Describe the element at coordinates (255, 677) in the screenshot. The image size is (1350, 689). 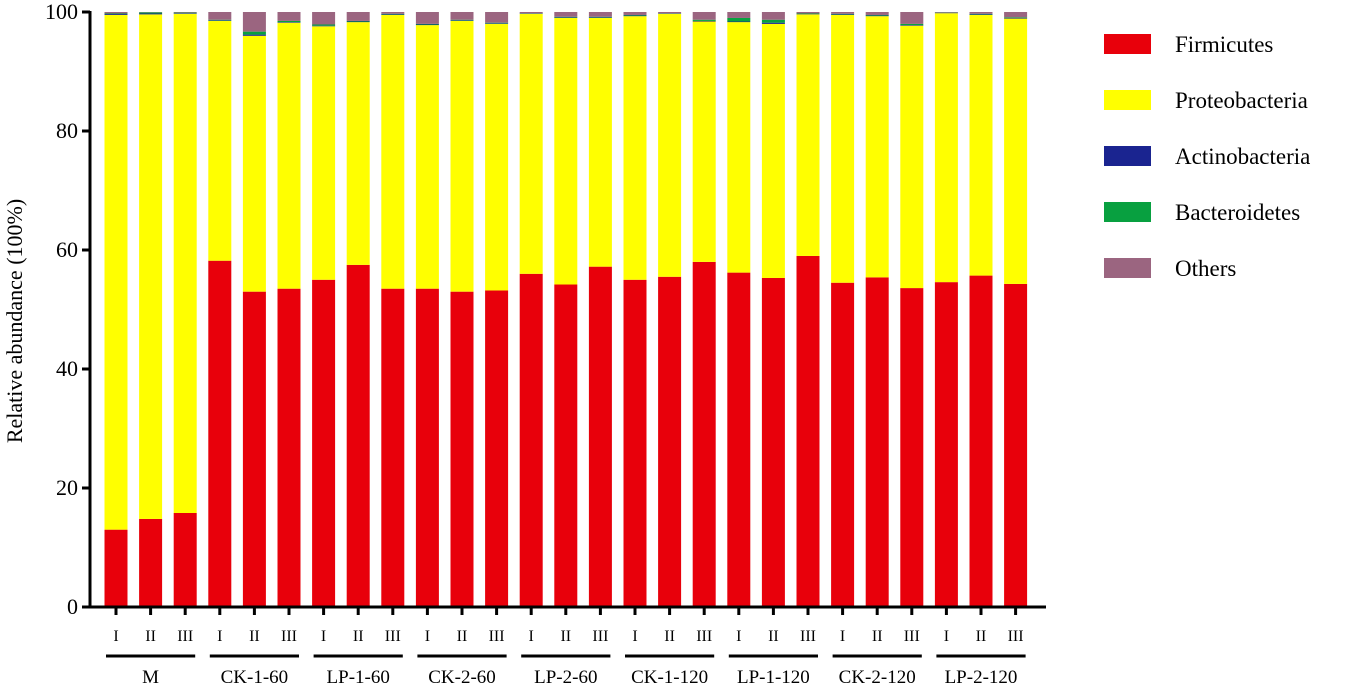
I see `group-label: CK-1-60` at that location.